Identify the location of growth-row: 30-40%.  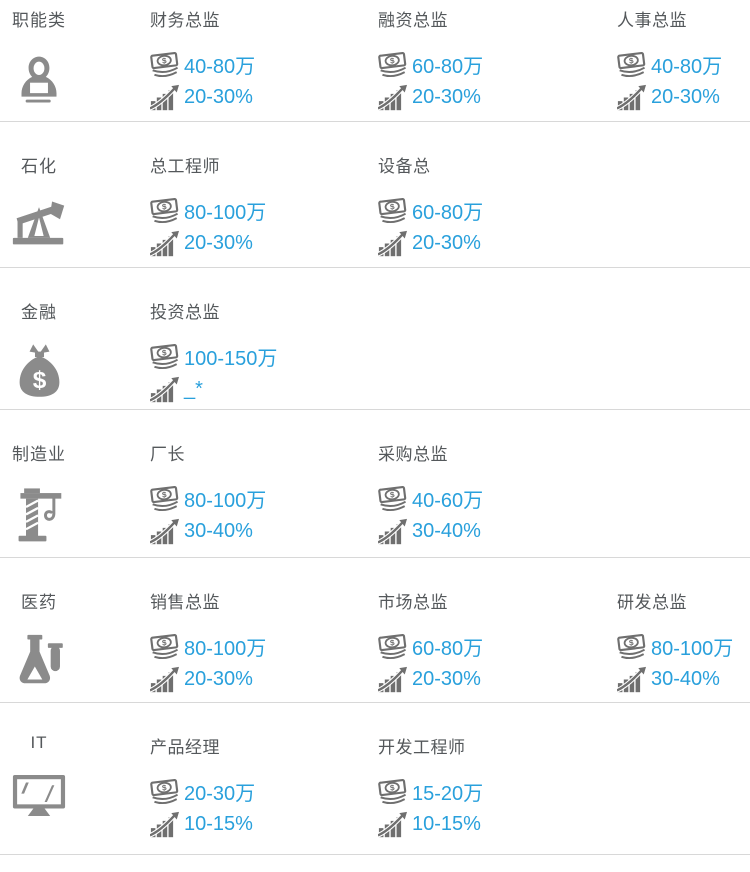
(683, 679).